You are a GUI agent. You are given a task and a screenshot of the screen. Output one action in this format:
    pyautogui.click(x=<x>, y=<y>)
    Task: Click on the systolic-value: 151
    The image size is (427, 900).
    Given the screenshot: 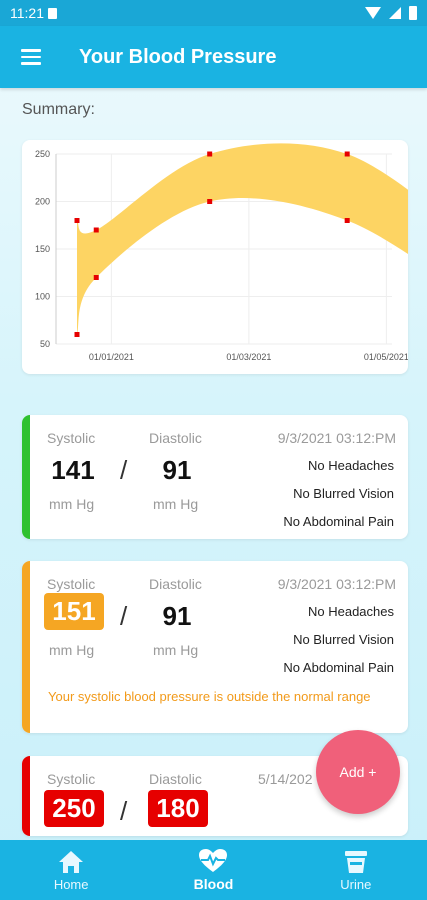 What is the action you would take?
    pyautogui.click(x=74, y=611)
    